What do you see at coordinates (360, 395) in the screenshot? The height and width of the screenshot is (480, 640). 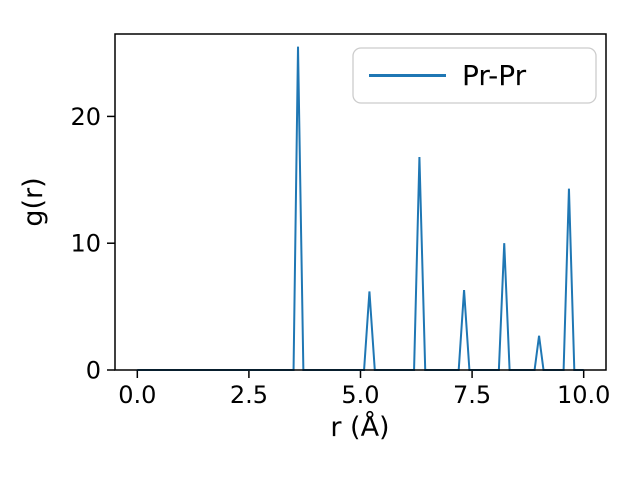 I see `x-tick-label: 5.0` at bounding box center [360, 395].